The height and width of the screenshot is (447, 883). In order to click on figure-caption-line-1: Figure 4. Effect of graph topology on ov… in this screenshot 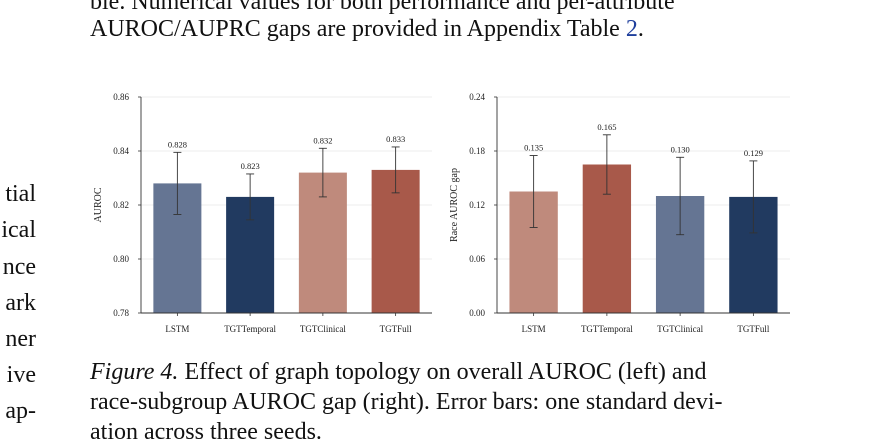, I will do `click(398, 372)`.